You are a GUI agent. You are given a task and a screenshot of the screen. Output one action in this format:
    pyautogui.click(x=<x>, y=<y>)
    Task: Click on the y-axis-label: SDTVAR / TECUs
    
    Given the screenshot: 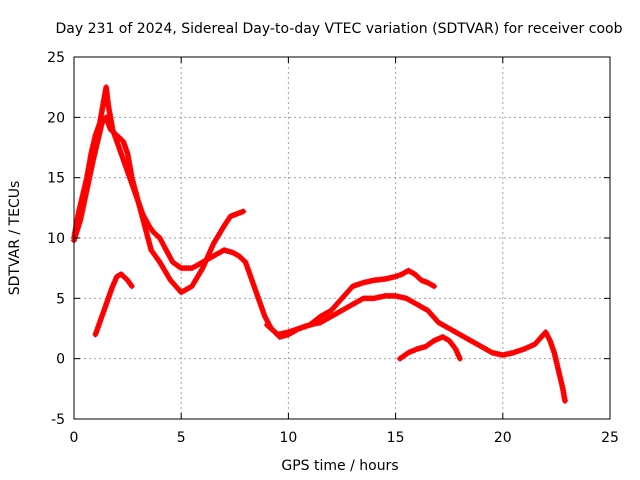 What is the action you would take?
    pyautogui.click(x=15, y=238)
    